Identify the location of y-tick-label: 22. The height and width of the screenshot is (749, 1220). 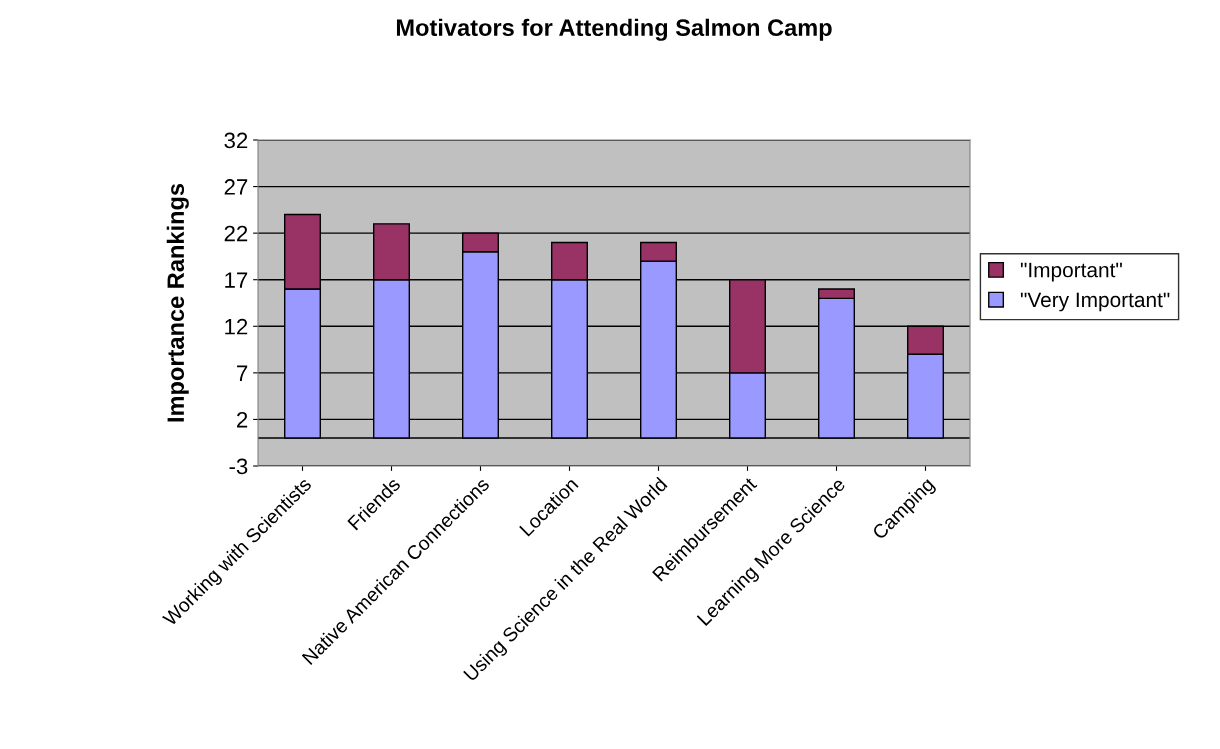
(236, 233).